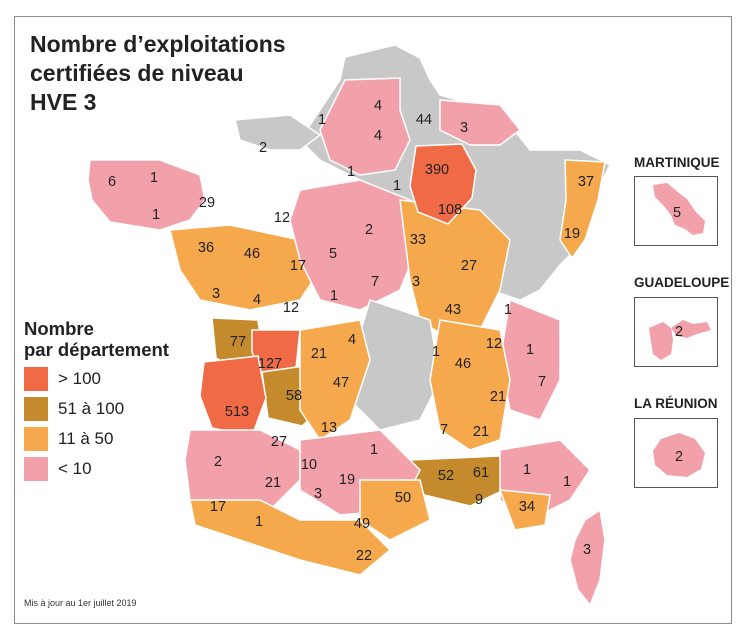  Describe the element at coordinates (676, 332) in the screenshot. I see `guadeloupe-box: 2` at that location.